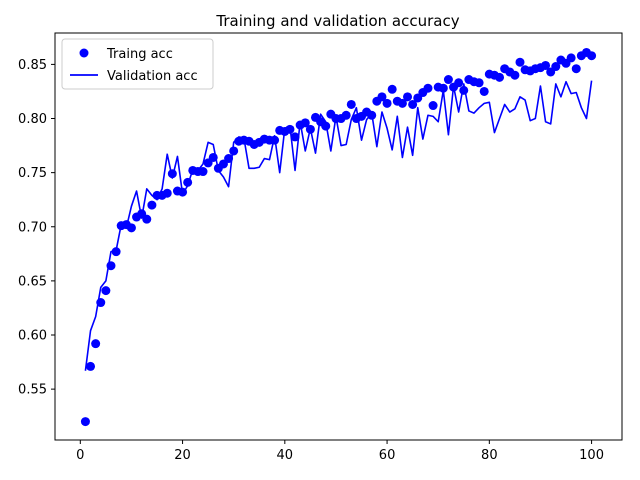 Image resolution: width=640 pixels, height=480 pixels. What do you see at coordinates (340, 451) in the screenshot?
I see `x-axis: 0 20 40 60 80 100` at bounding box center [340, 451].